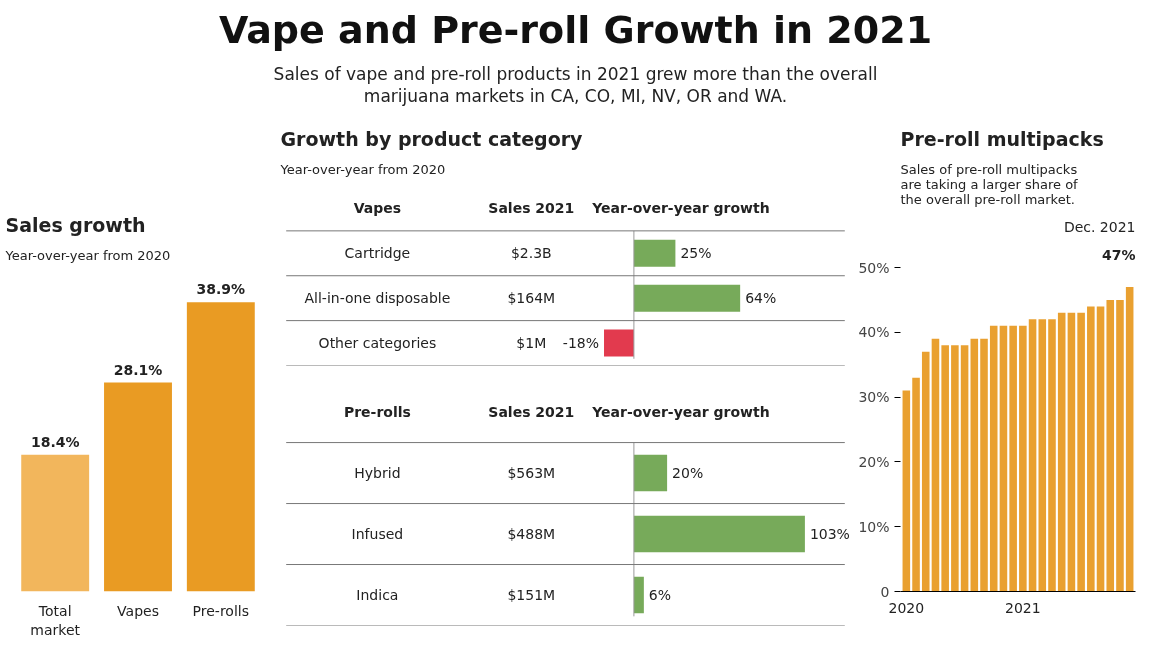 This screenshot has width=1159, height=661. Describe the element at coordinates (989, 184) in the screenshot. I see `chart-subtitle: Sales of pre-roll multipacks are taking a larger share of the overall pre-roll market.` at that location.